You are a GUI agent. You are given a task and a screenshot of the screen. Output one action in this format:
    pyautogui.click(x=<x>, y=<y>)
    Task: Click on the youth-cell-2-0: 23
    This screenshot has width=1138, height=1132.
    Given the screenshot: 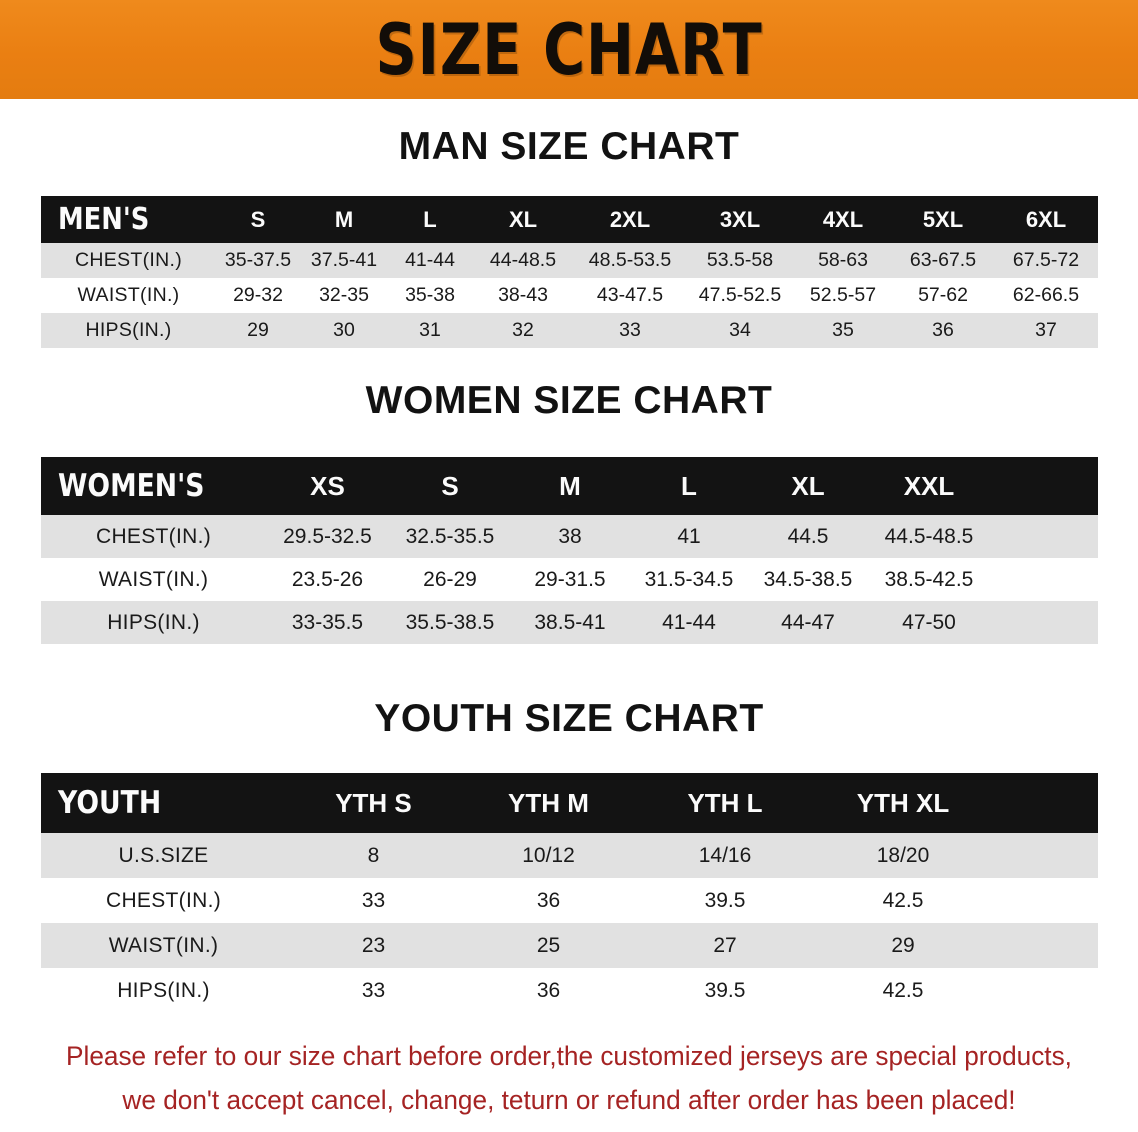 What is the action you would take?
    pyautogui.click(x=373, y=945)
    